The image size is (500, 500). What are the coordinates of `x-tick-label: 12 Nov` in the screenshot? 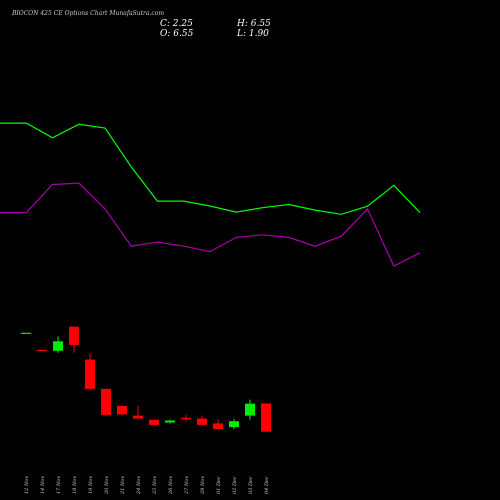 It's located at (27, 485).